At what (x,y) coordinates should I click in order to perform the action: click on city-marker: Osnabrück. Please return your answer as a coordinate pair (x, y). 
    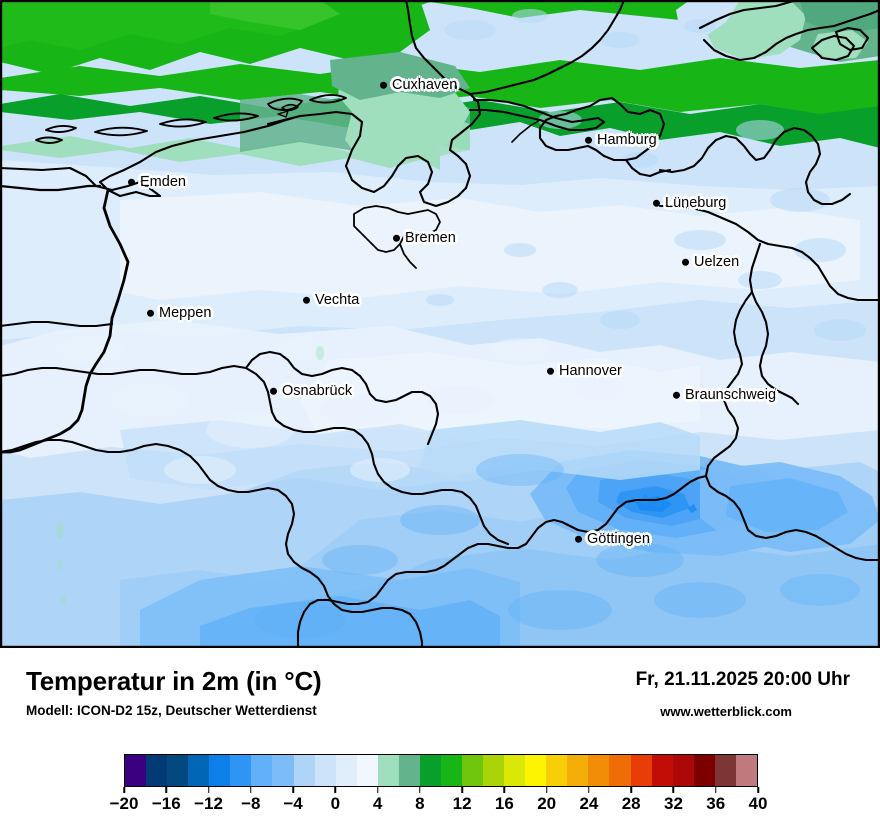
    Looking at the image, I should click on (311, 391).